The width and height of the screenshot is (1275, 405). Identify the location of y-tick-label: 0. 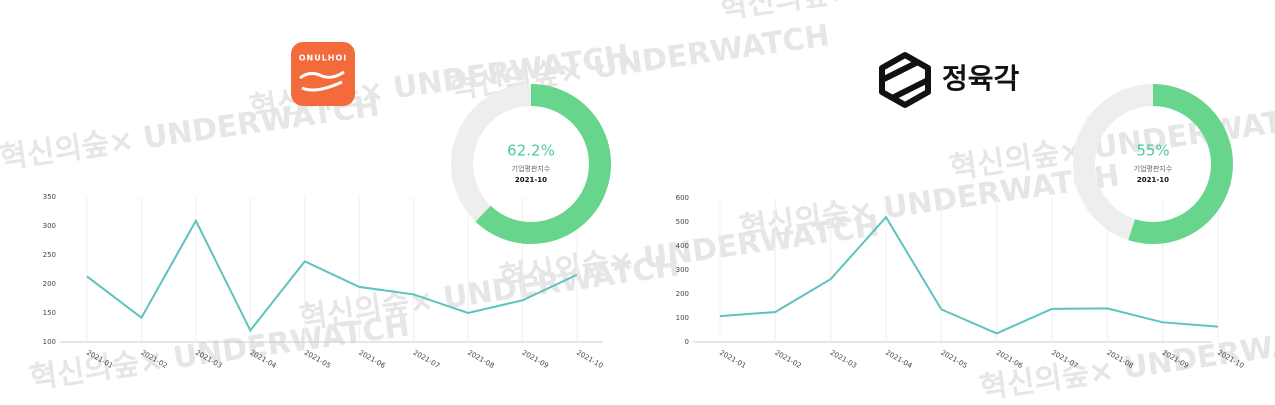
(687, 342).